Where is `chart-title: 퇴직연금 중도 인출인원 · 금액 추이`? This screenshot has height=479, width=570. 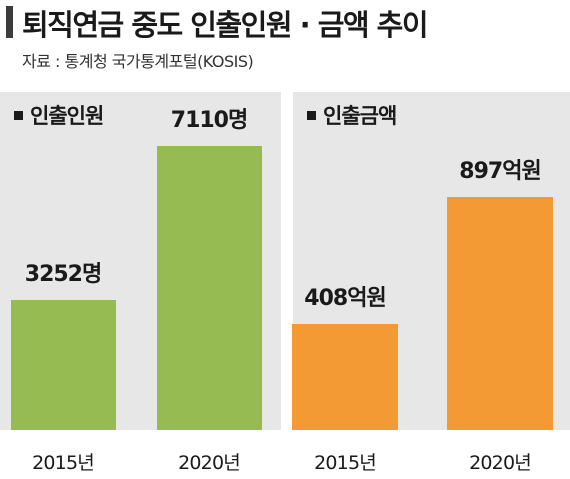 chart-title: 퇴직연금 중도 인출인원 · 금액 추이 is located at coordinates (225, 25).